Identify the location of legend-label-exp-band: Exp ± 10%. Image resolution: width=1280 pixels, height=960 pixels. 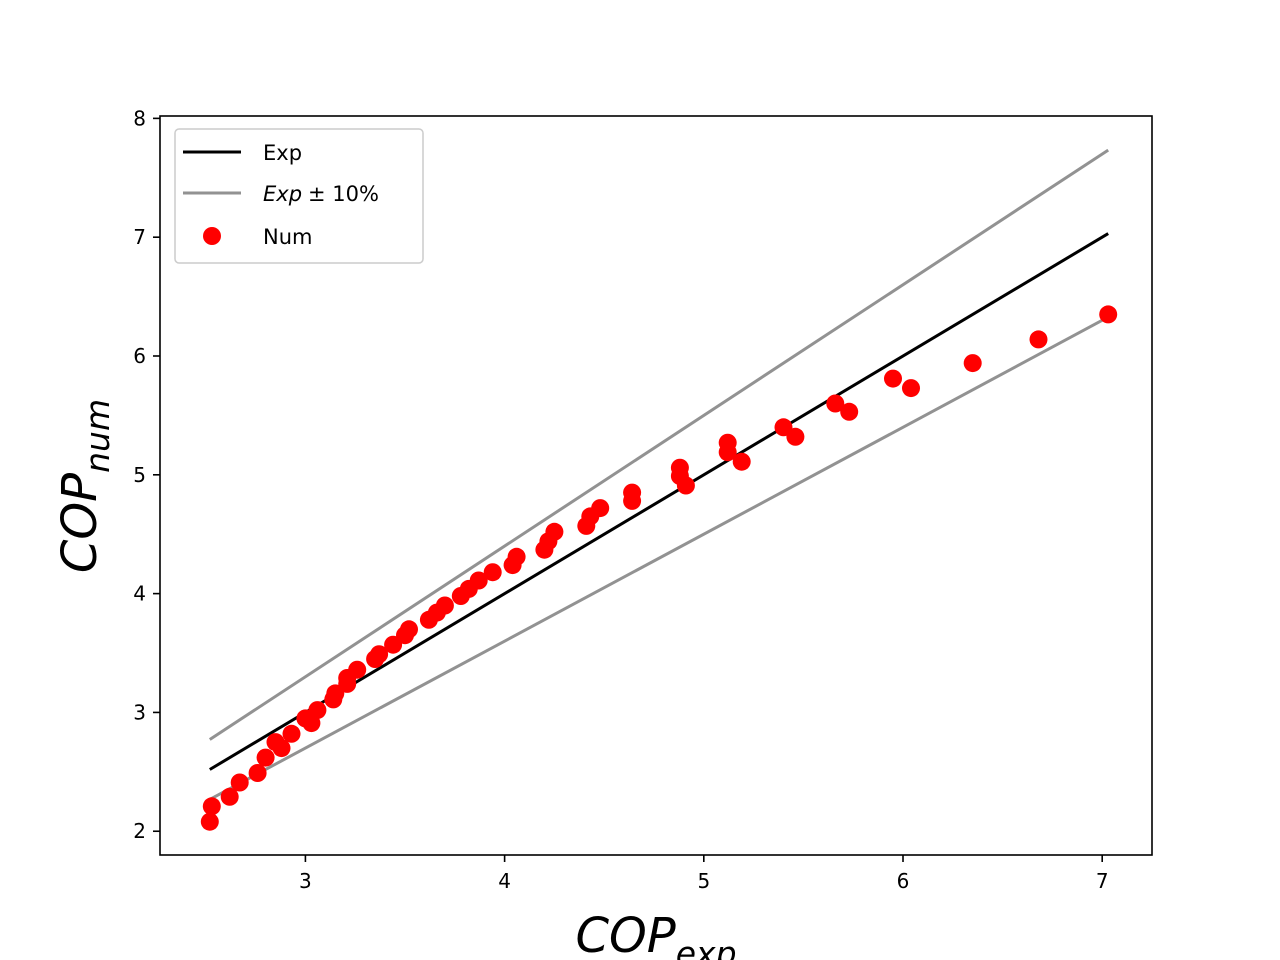
(321, 194).